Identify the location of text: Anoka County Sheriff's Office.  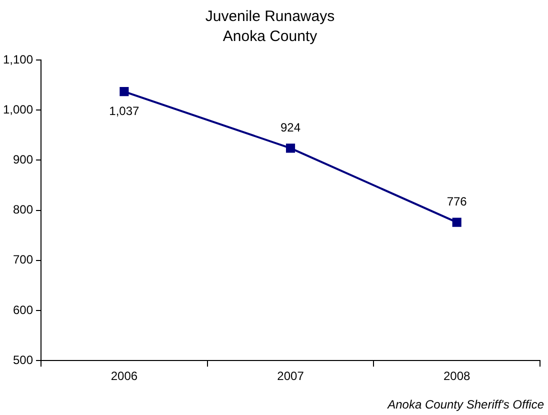
(465, 404).